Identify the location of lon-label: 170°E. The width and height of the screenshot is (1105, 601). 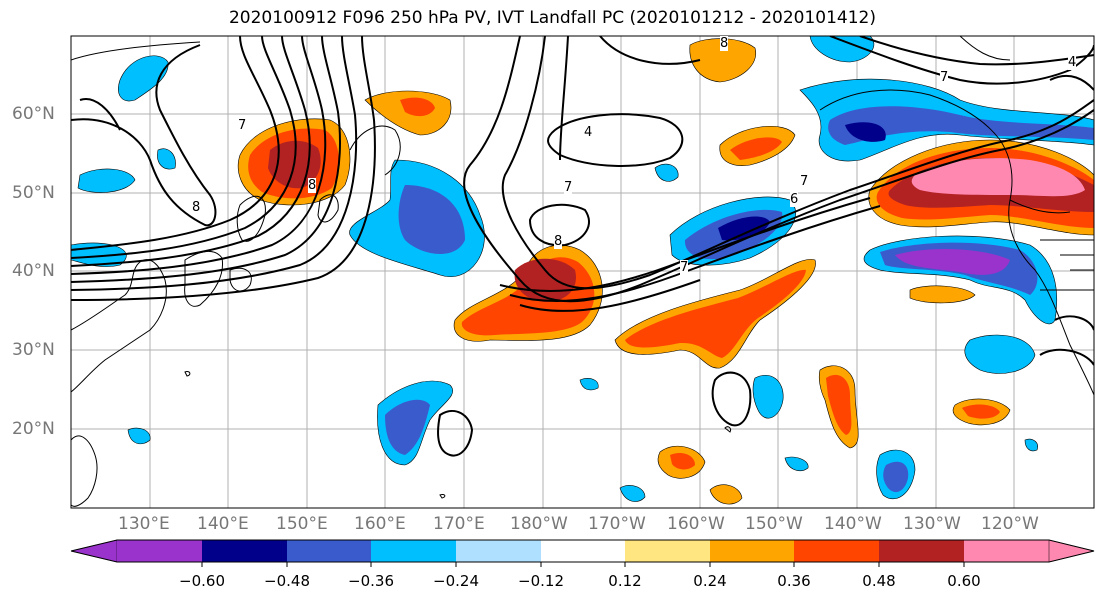
(459, 524).